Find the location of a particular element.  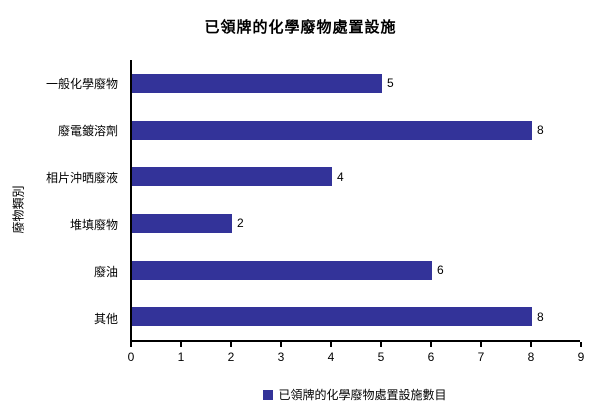

x-tick-label: 5 is located at coordinates (381, 357).